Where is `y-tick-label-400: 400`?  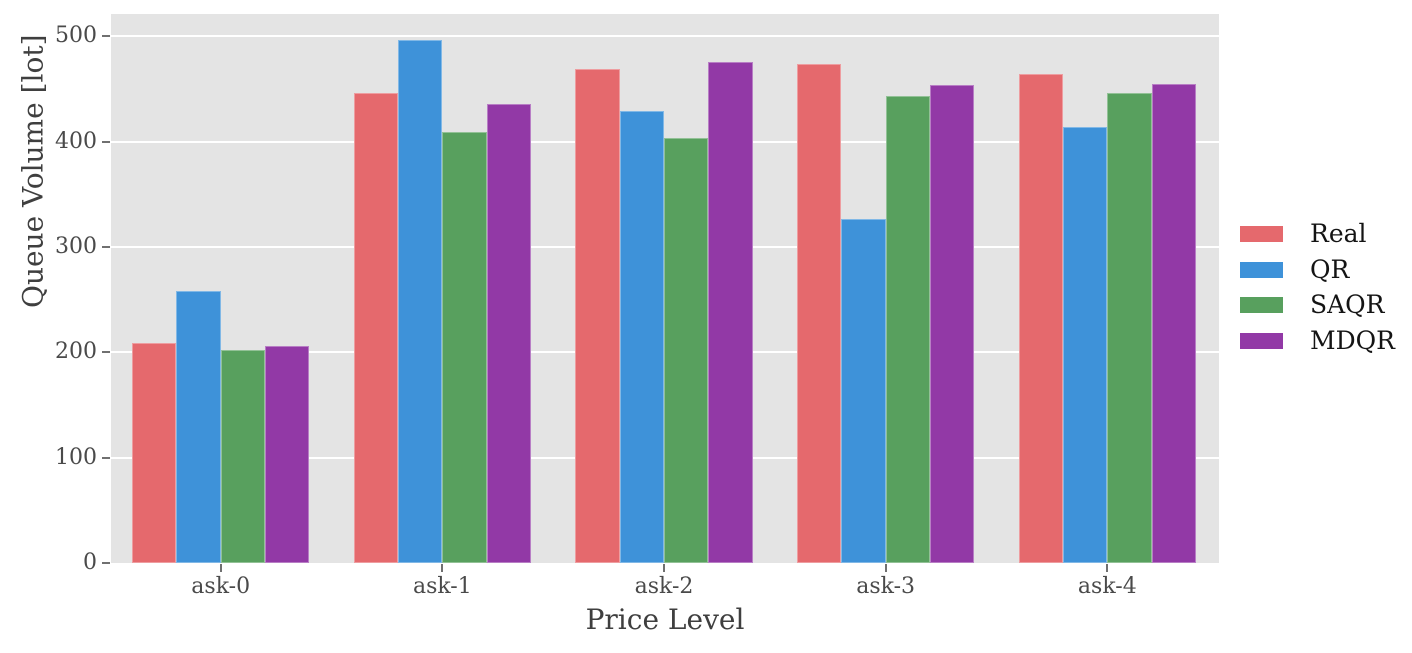 y-tick-label-400: 400 is located at coordinates (76, 141).